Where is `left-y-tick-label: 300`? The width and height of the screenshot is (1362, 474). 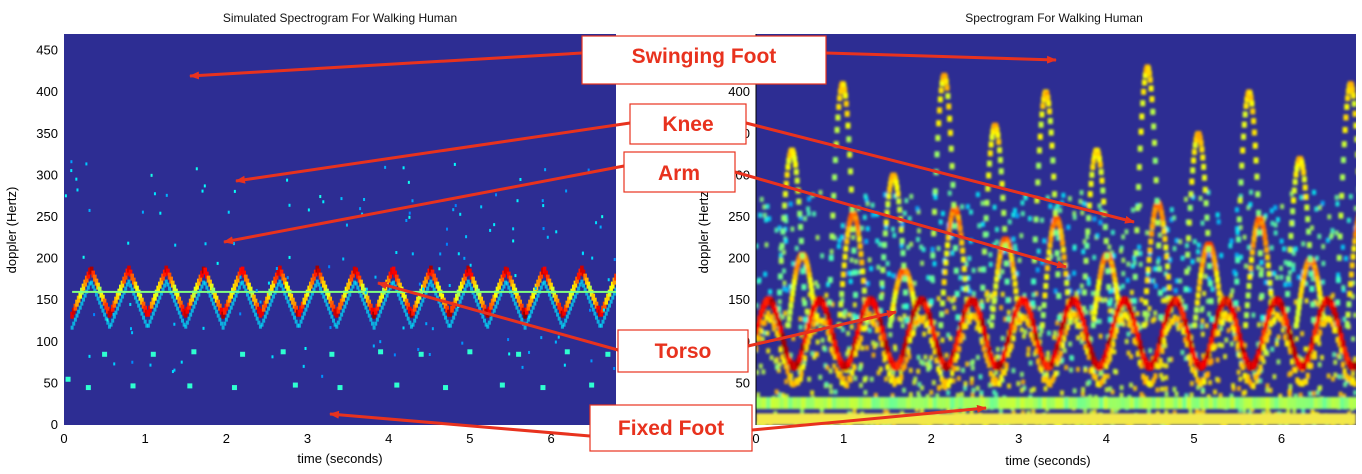
left-y-tick-label: 300 is located at coordinates (47, 174).